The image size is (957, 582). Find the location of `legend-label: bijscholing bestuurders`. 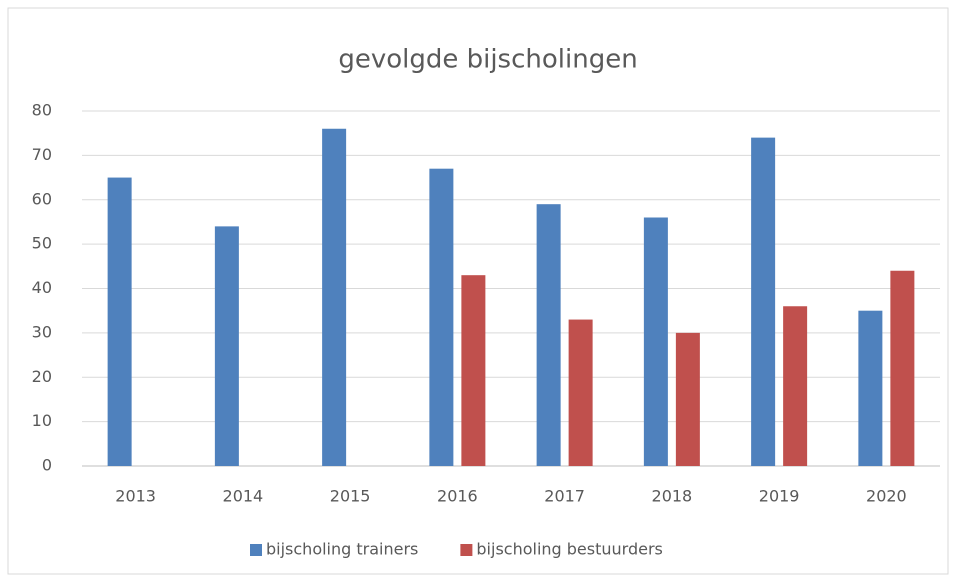

legend-label: bijscholing bestuurders is located at coordinates (569, 549).